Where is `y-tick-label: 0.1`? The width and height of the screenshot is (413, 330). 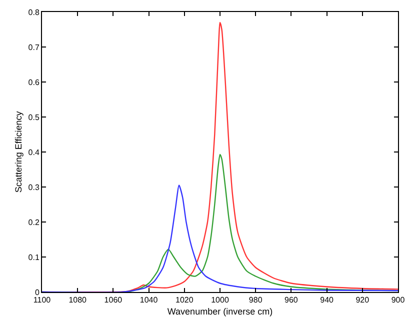
y-tick-label: 0.1 is located at coordinates (34, 257).